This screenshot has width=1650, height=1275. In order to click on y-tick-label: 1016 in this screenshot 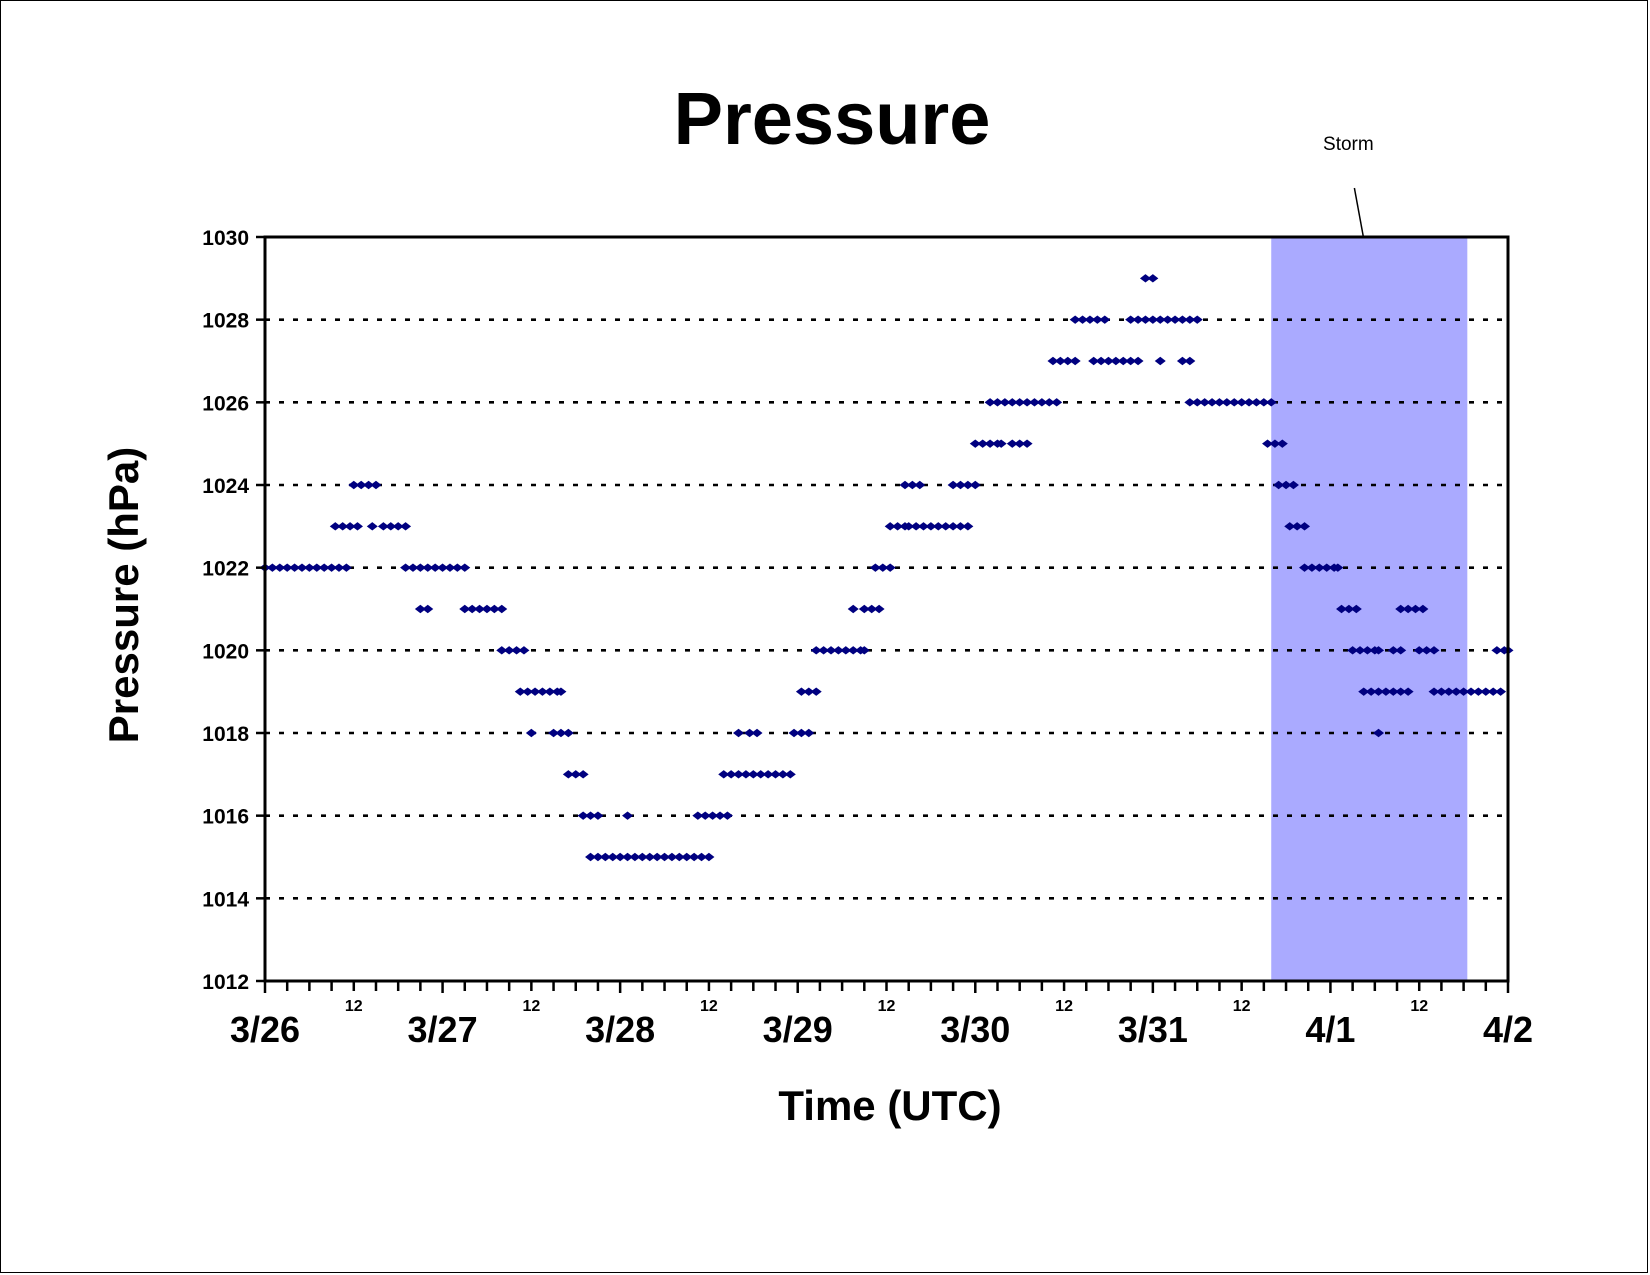, I will do `click(225, 817)`.